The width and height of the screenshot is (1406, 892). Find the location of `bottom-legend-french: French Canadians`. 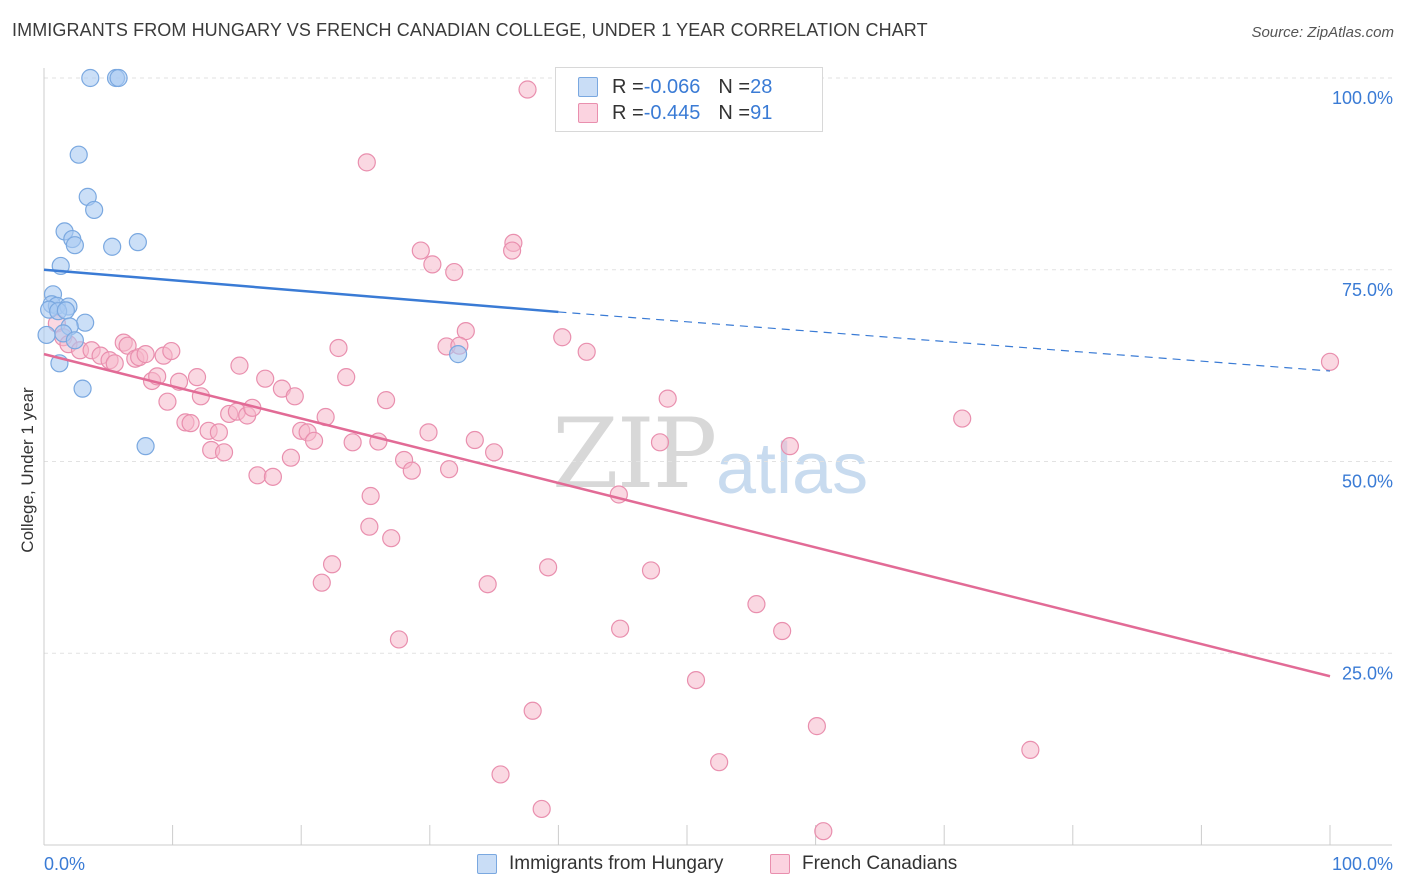

bottom-legend-french: French Canadians is located at coordinates (863, 864).